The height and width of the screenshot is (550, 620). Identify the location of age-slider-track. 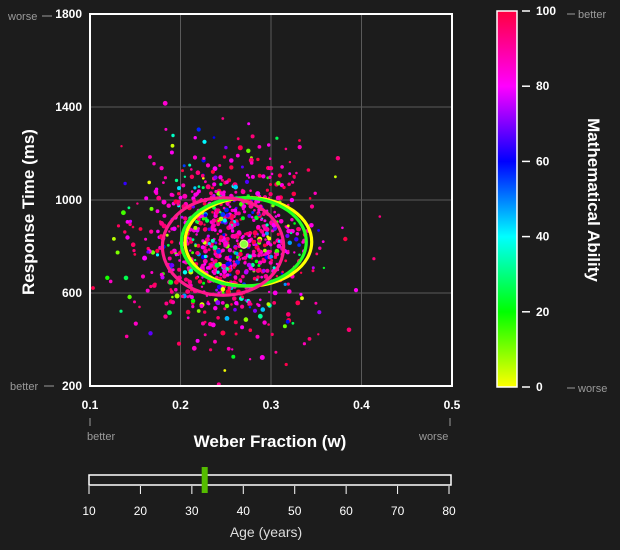
(270, 480).